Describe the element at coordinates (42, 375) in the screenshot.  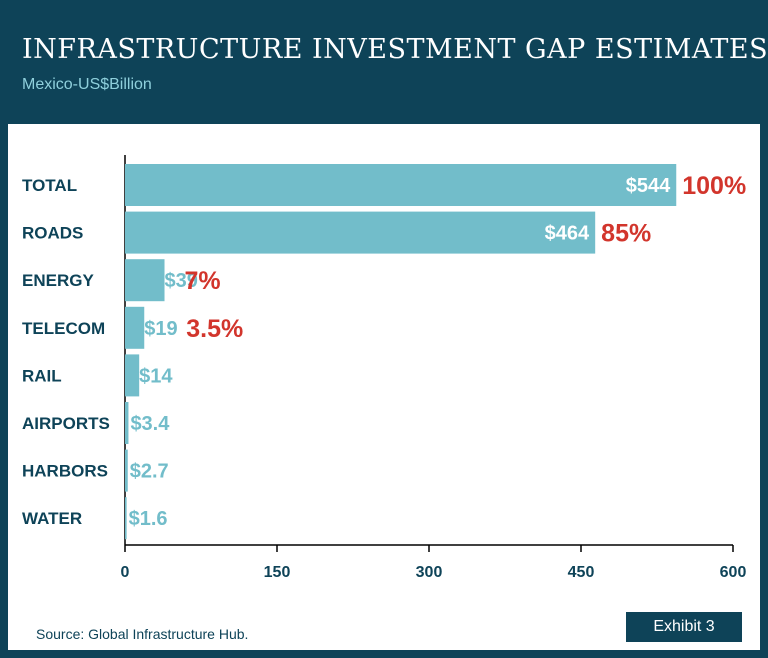
I see `category-label: RAIL` at that location.